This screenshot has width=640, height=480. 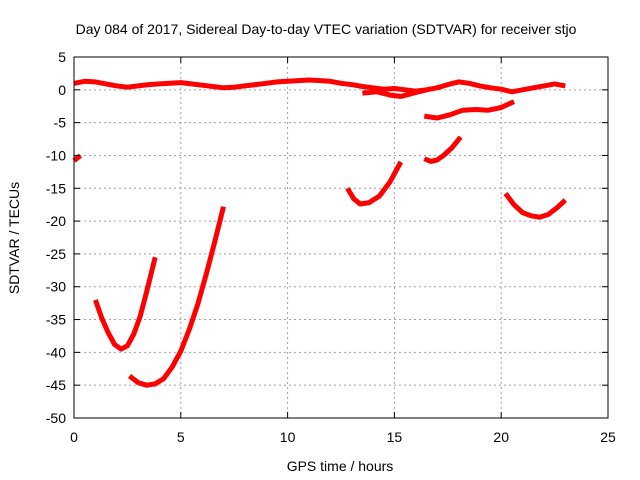 I want to click on x-tick-label: 5, so click(x=181, y=437).